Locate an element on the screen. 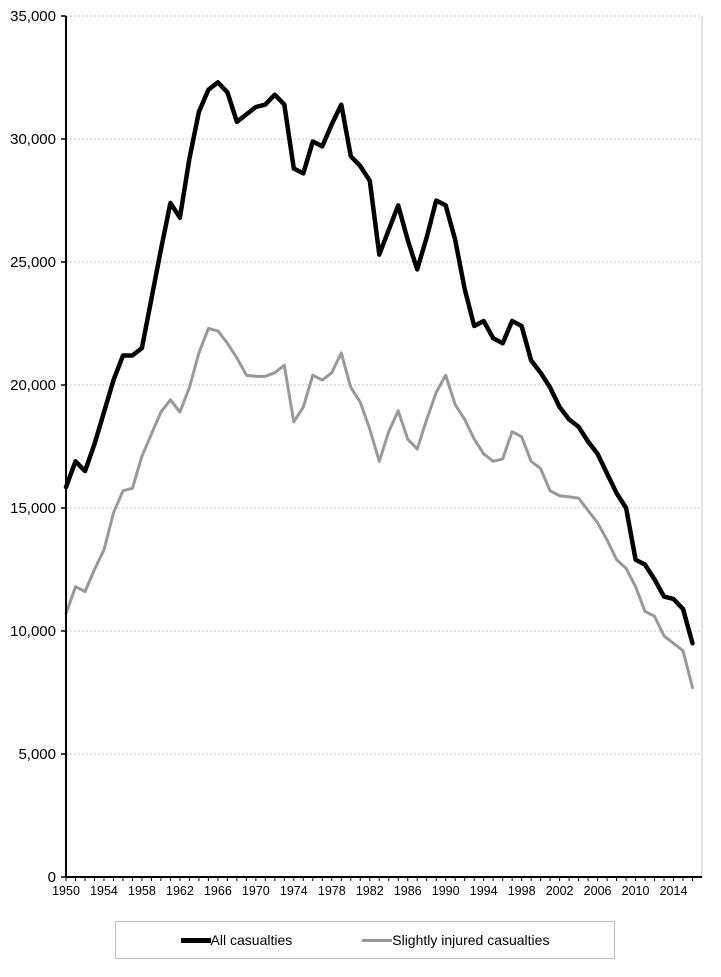 The width and height of the screenshot is (721, 977). x-axis-tick-label: 2010 is located at coordinates (636, 891).